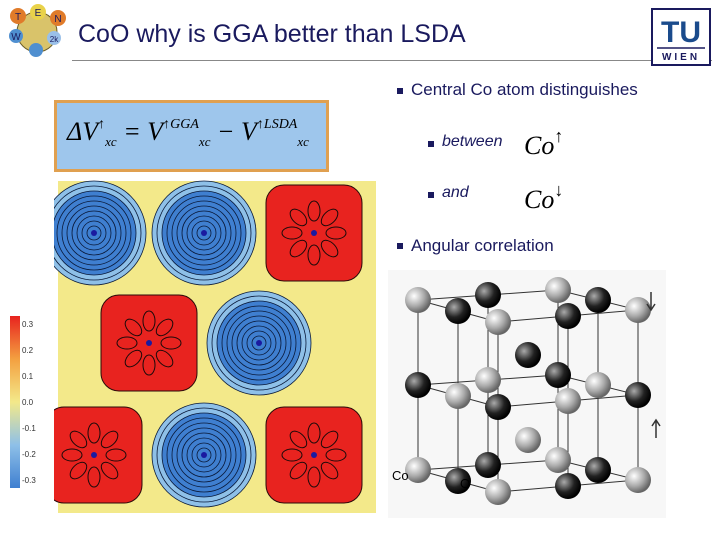 The height and width of the screenshot is (540, 720). Describe the element at coordinates (28, 350) in the screenshot. I see `colorbar-label: 0.2` at that location.